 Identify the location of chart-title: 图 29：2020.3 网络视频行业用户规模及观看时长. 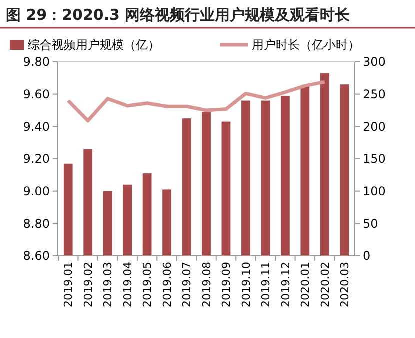
(179, 15).